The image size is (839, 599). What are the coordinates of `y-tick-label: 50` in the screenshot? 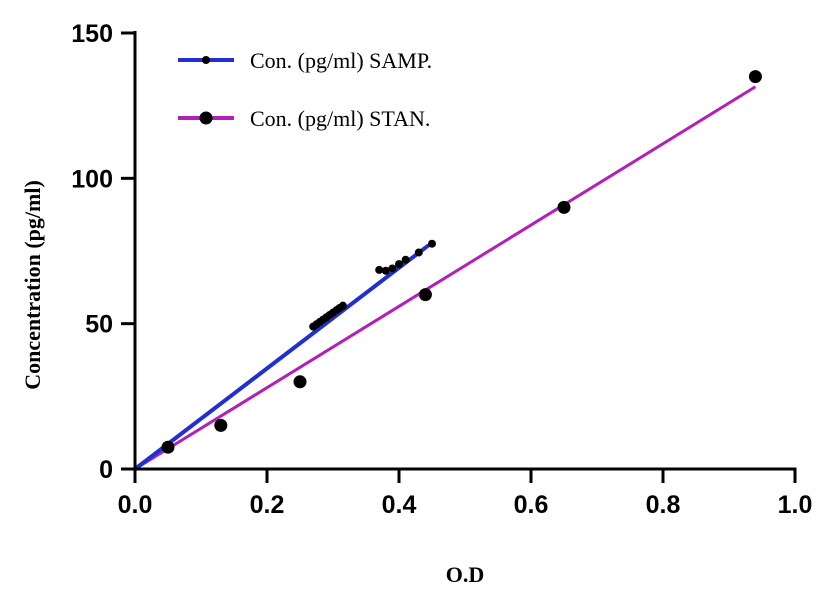 It's located at (99, 325).